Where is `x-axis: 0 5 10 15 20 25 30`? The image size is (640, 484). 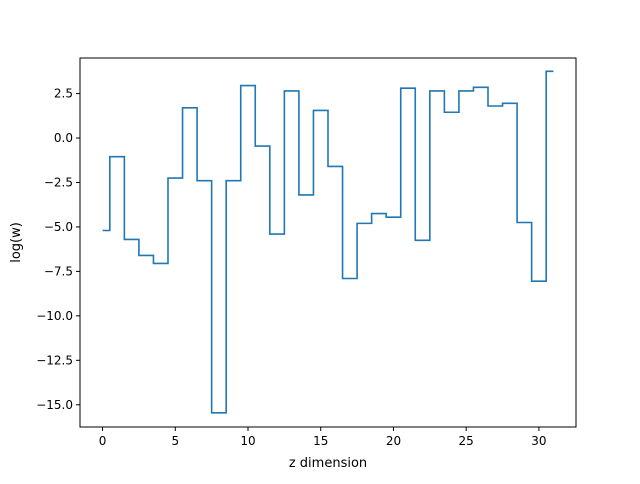
x-axis: 0 5 10 15 20 25 30 is located at coordinates (323, 437).